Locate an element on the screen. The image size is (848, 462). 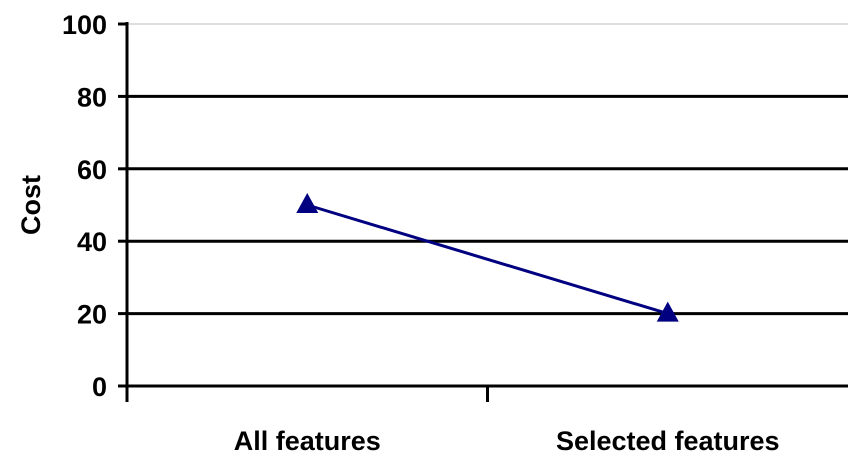
x-tick-label-1: Selected features is located at coordinates (668, 441).